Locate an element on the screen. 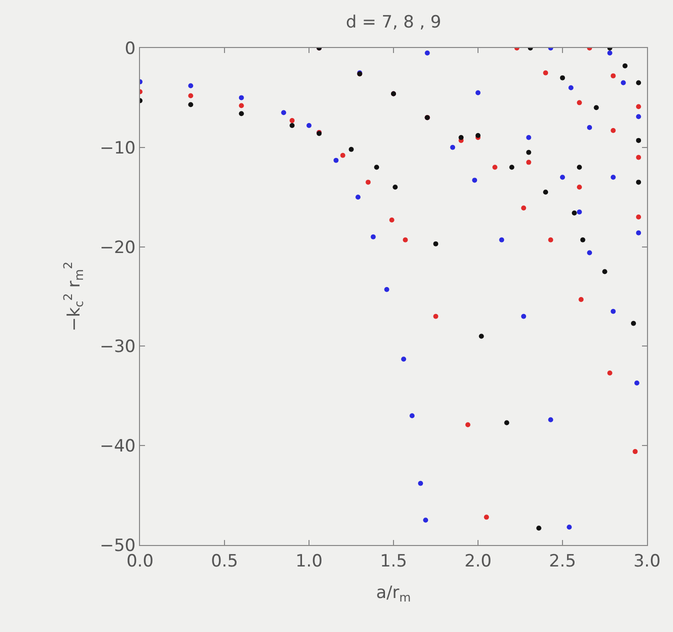 This screenshot has height=632, width=673. x-tick-label: 2.0 is located at coordinates (478, 561).